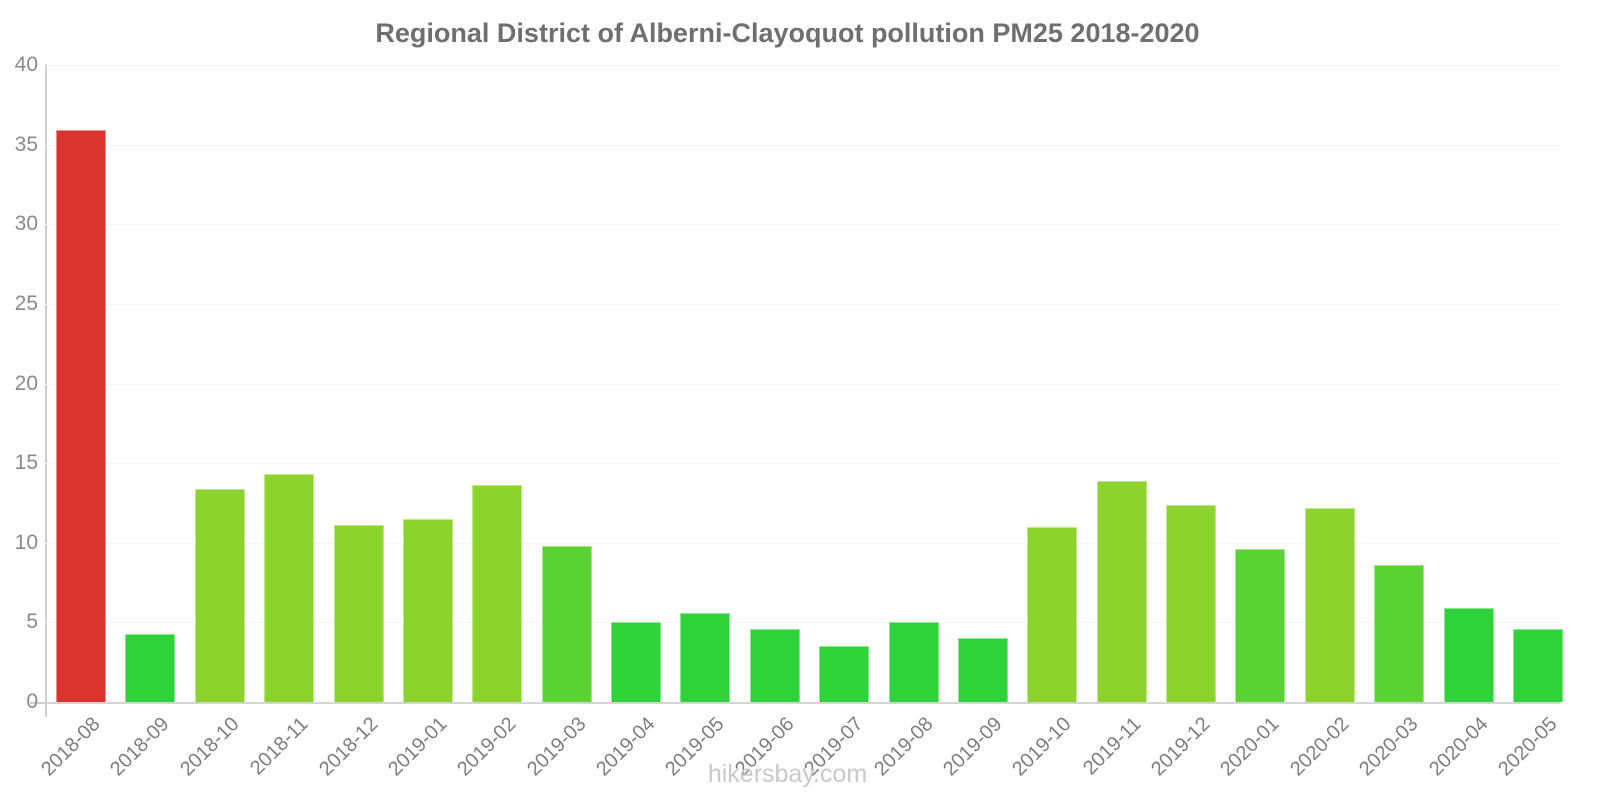 The image size is (1600, 800). Describe the element at coordinates (26, 463) in the screenshot. I see `y-tick-label-15: 15` at that location.